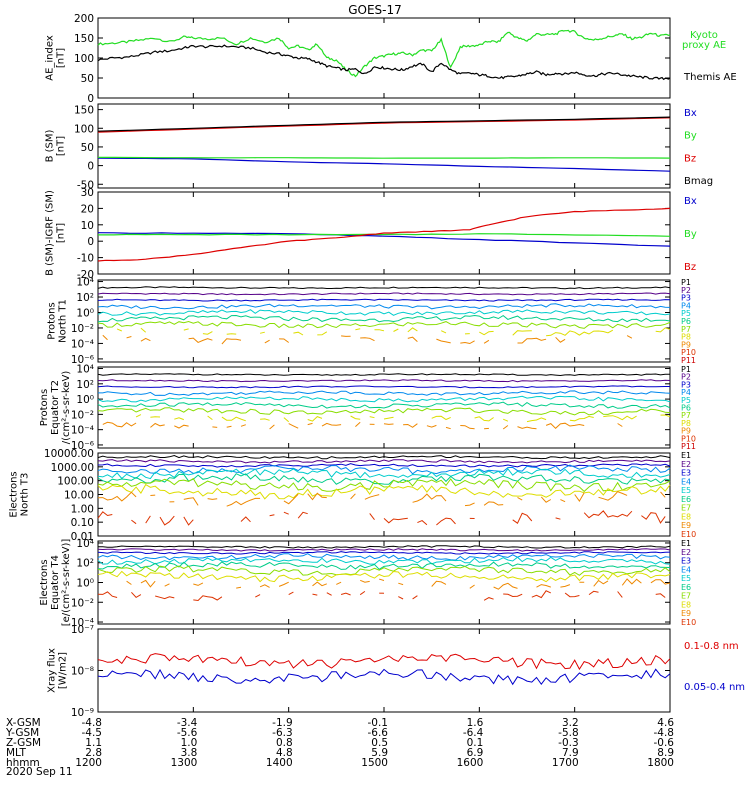  What do you see at coordinates (565, 763) in the screenshot?
I see `ephem-value: 1700` at bounding box center [565, 763].